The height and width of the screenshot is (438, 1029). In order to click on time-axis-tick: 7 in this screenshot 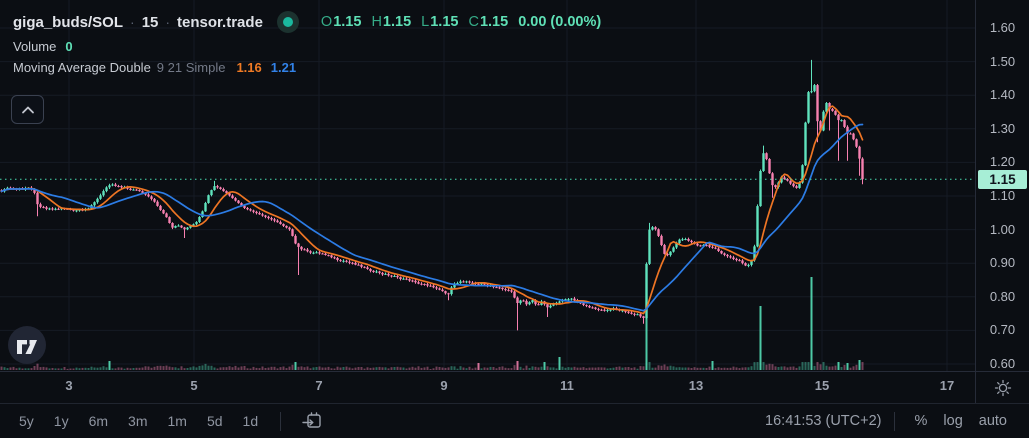, I will do `click(319, 385)`.